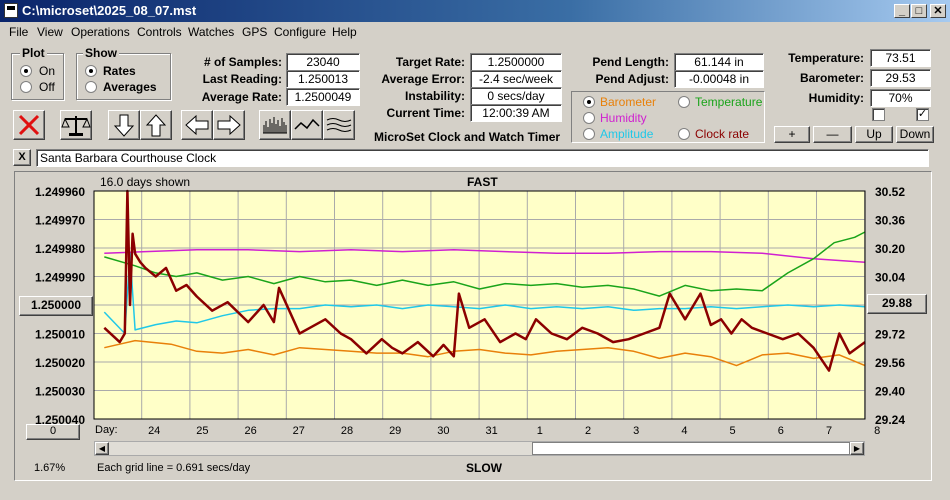 The image size is (950, 500). What do you see at coordinates (729, 102) in the screenshot?
I see `aux-temperature-label: Temperature` at bounding box center [729, 102].